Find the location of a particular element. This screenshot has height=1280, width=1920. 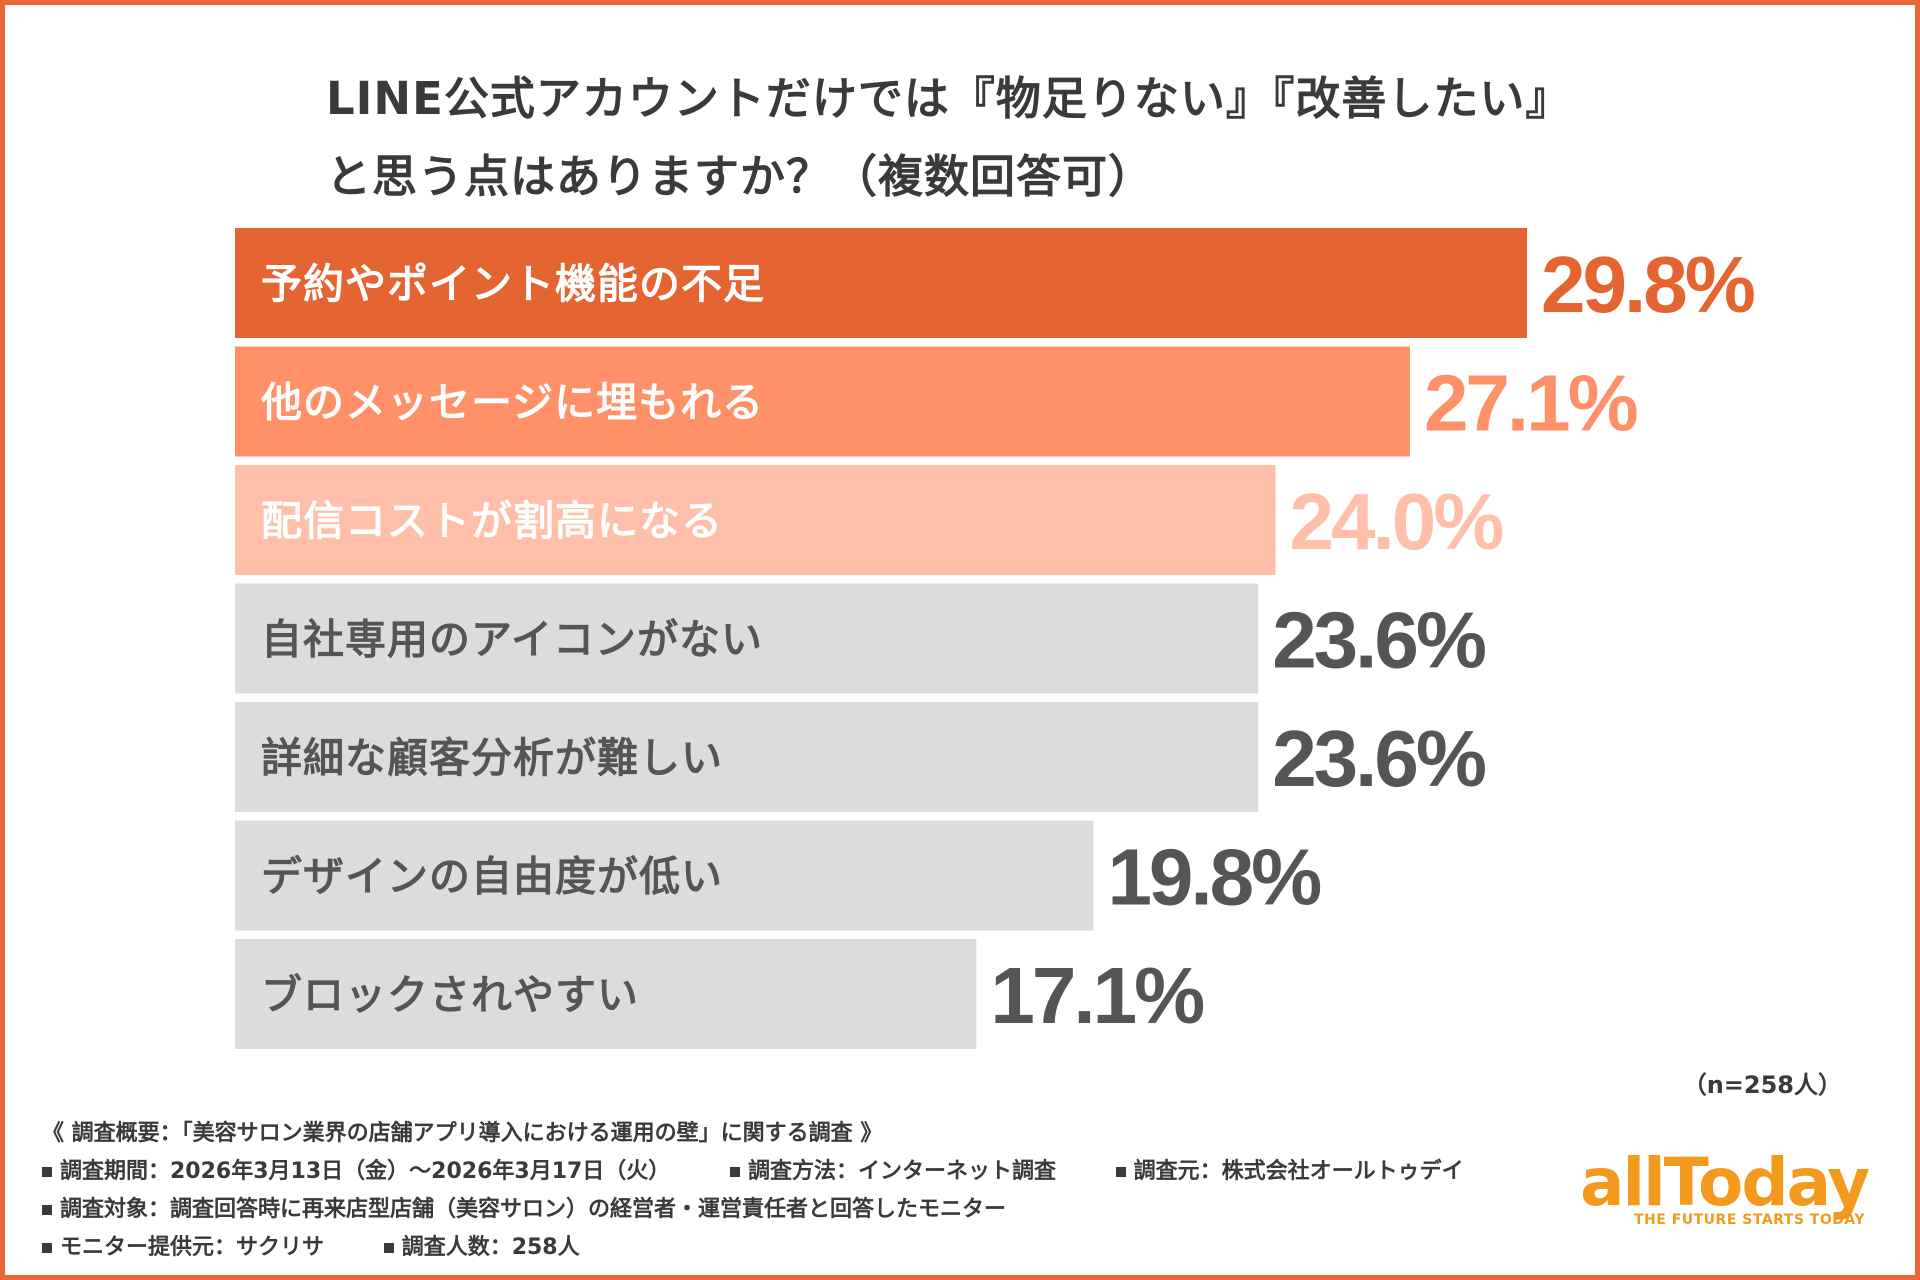

survey-row-3: モニター提供元：サクリサ 調査人数：258人 is located at coordinates (792, 1248).